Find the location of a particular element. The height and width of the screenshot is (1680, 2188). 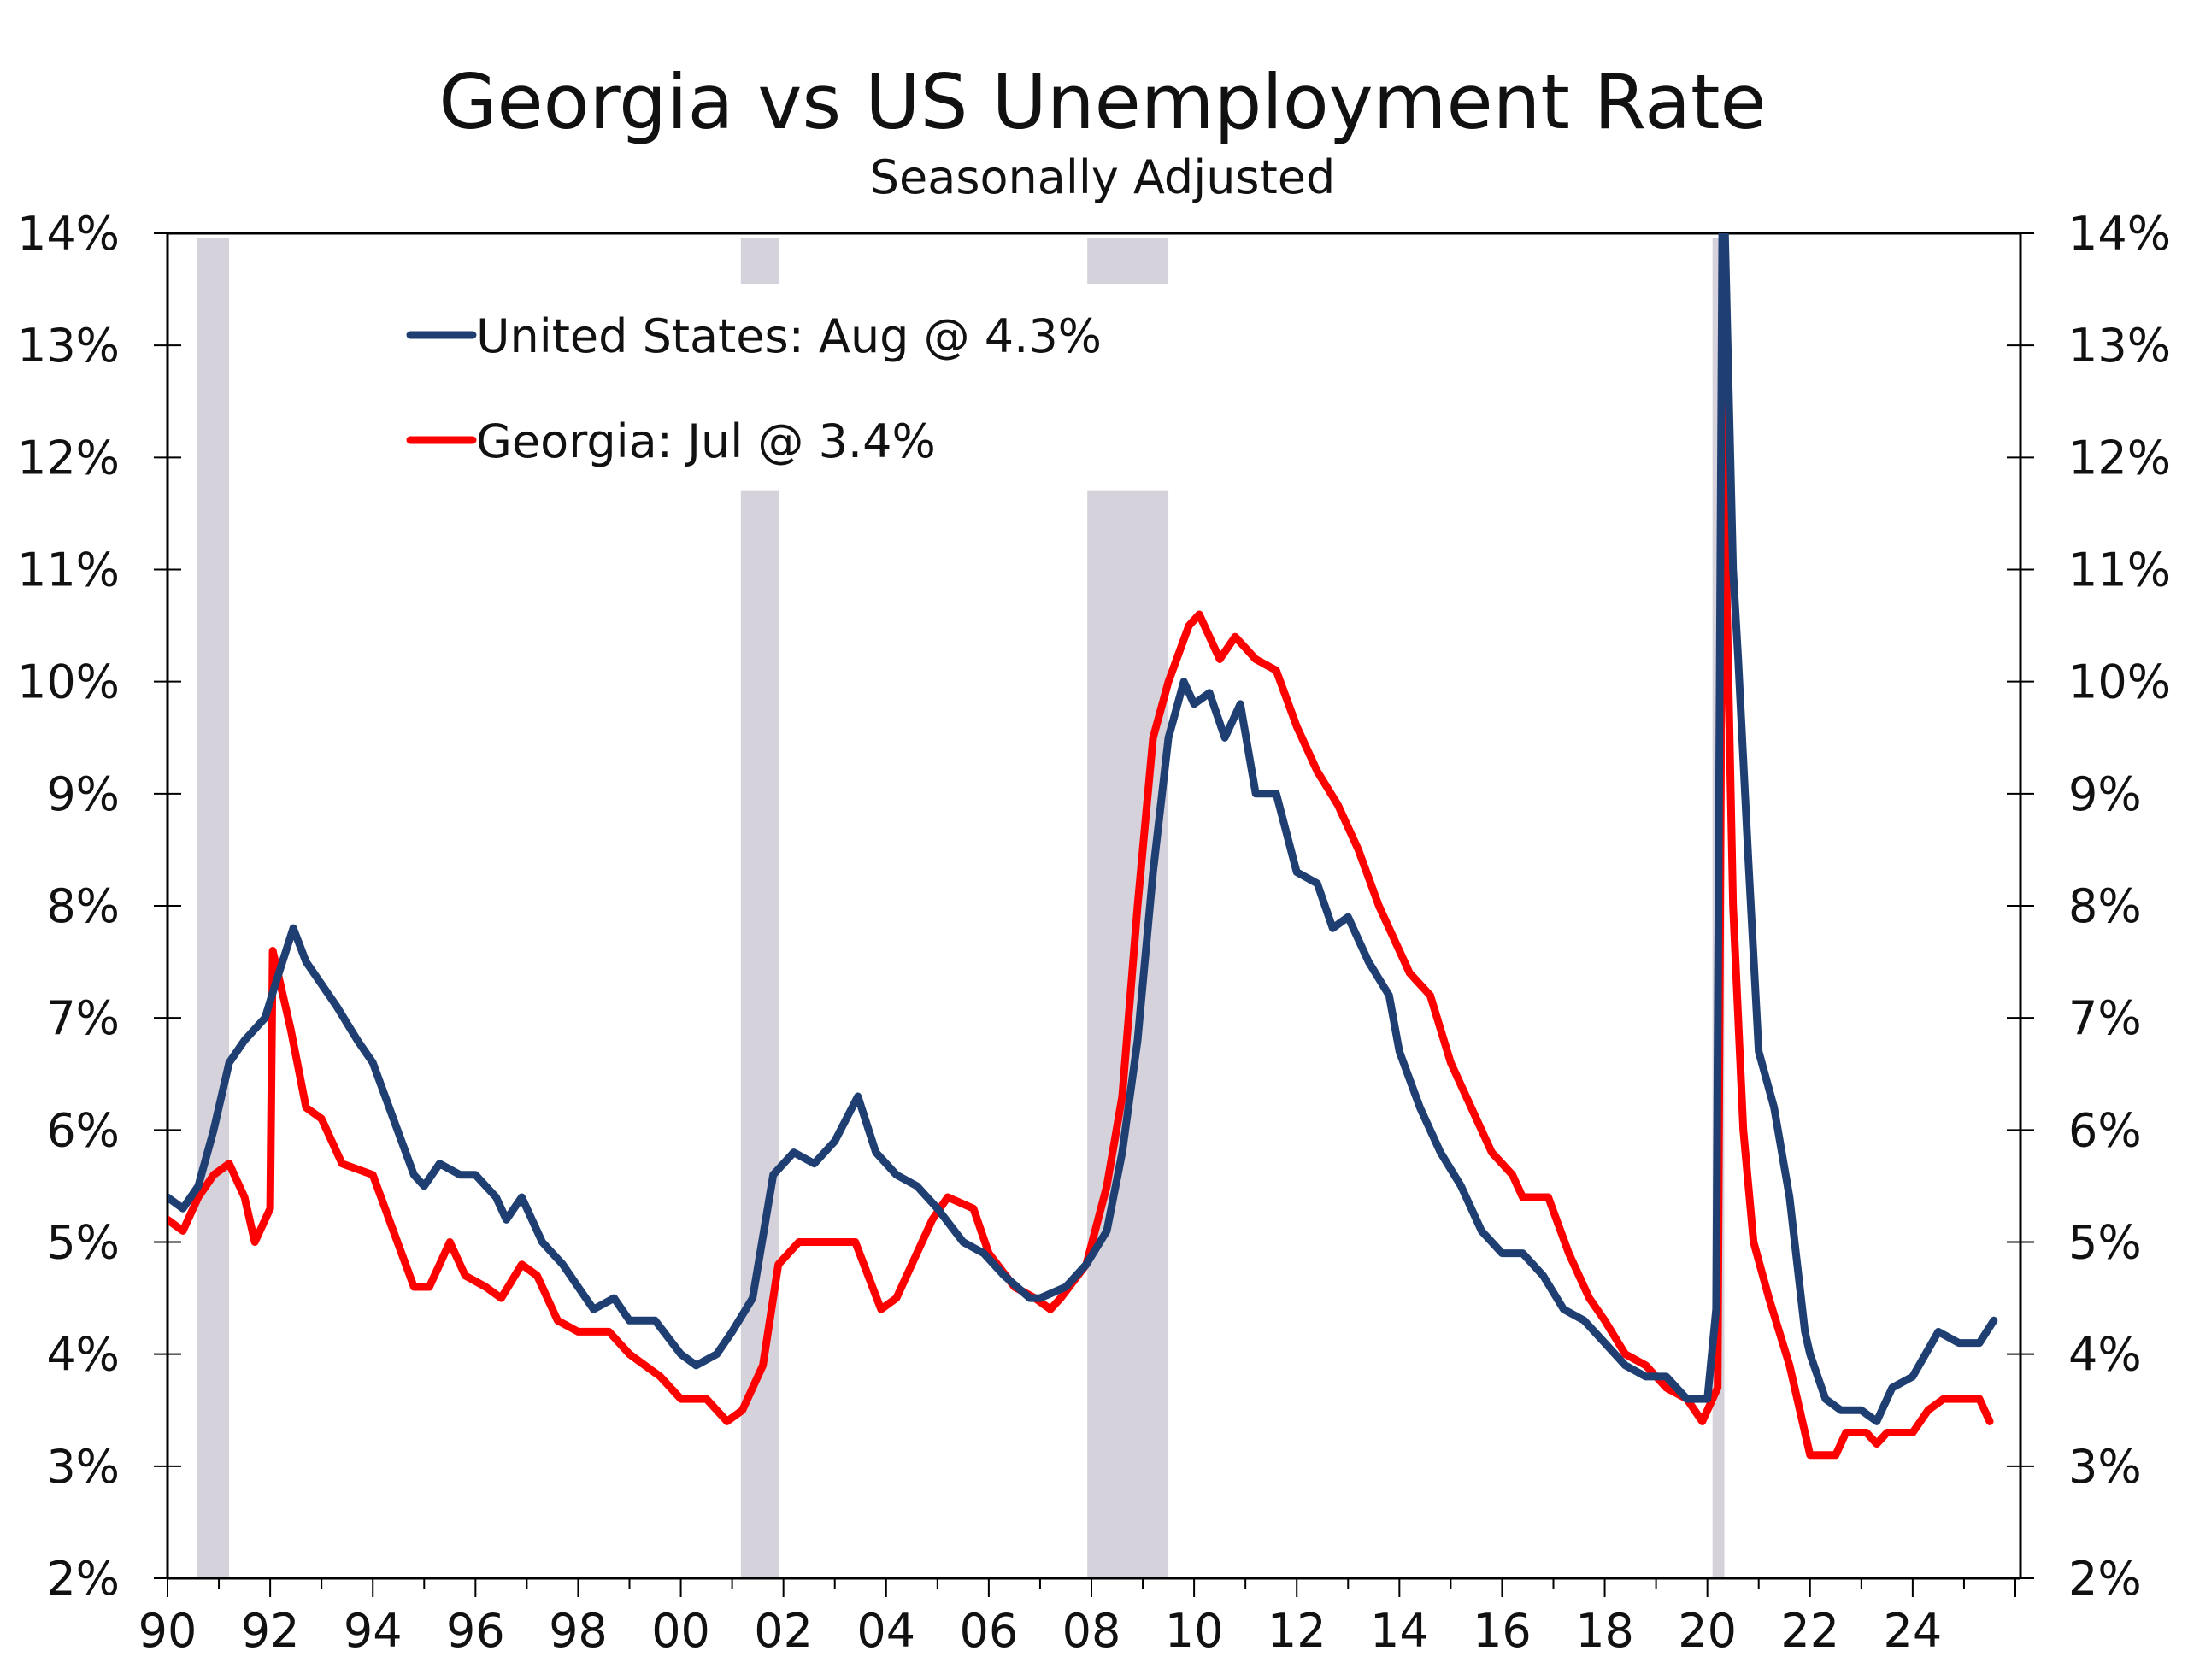

x-tick-label: 18 is located at coordinates (1605, 1631).